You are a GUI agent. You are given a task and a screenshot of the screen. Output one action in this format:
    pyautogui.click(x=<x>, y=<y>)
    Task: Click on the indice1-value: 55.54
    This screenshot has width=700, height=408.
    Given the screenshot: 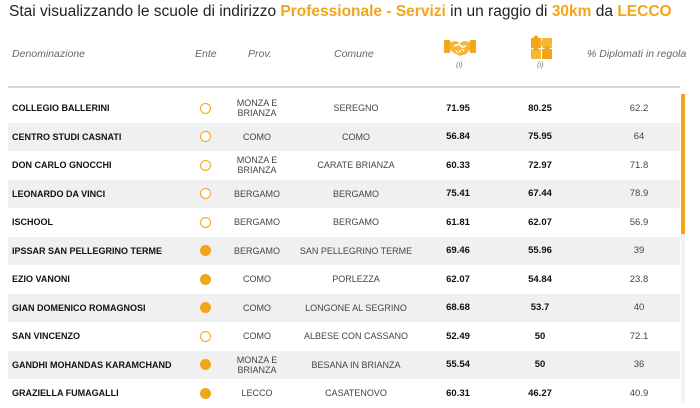 What is the action you would take?
    pyautogui.click(x=458, y=365)
    